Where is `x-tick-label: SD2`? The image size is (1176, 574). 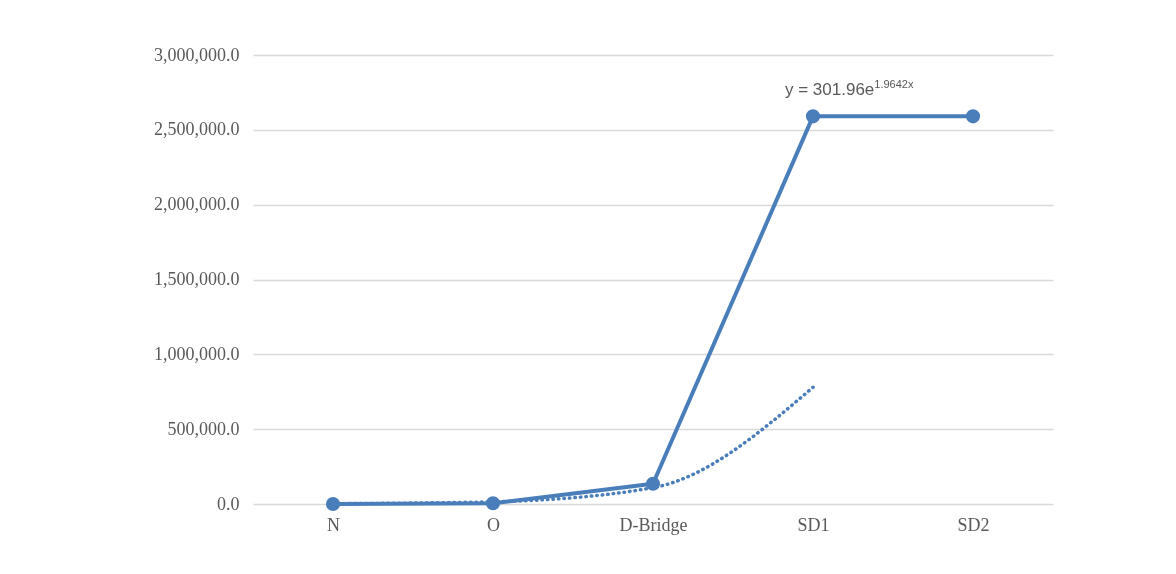 x-tick-label: SD2 is located at coordinates (973, 524).